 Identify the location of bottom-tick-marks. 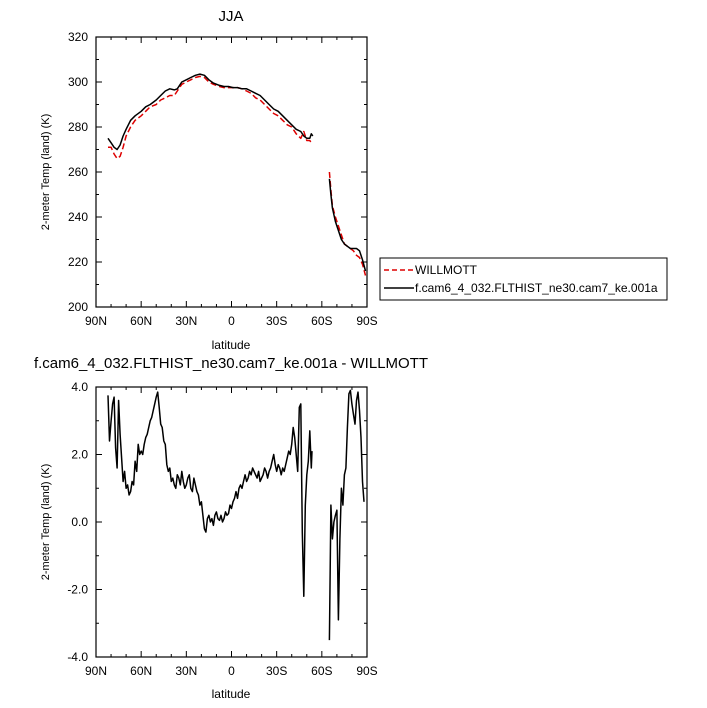
(231, 522).